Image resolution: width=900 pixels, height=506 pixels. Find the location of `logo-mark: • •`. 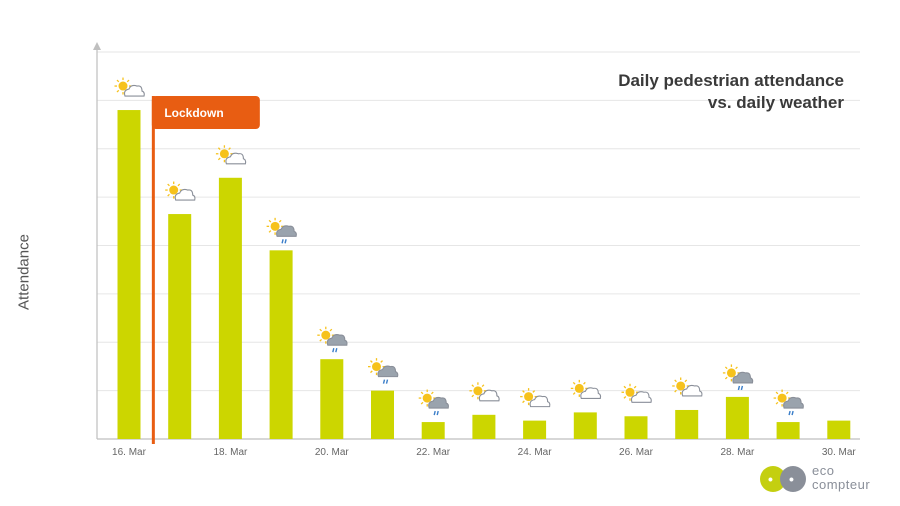

logo-mark: • • is located at coordinates (785, 480).